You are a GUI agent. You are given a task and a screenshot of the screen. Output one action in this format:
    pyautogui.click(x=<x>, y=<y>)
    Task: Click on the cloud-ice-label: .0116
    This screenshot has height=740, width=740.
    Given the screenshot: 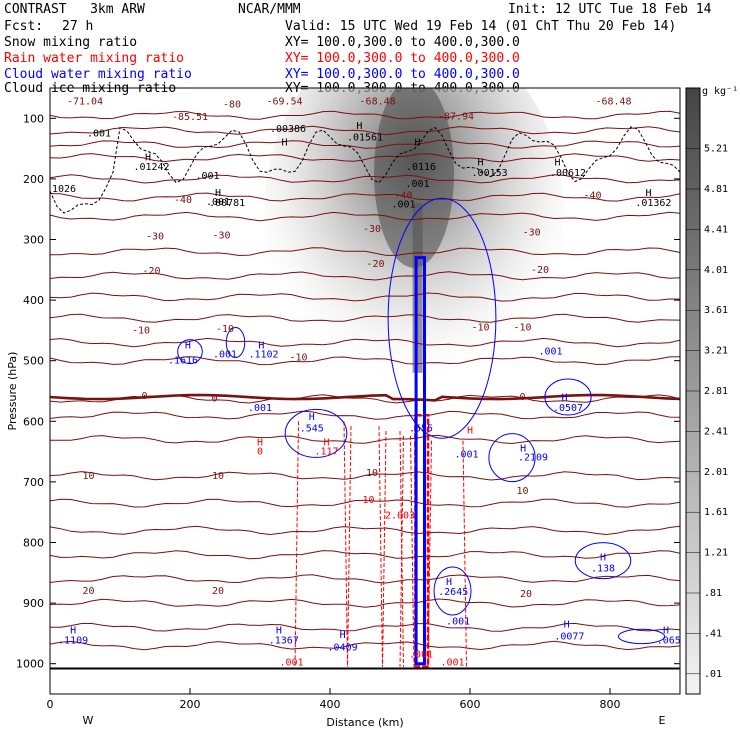 What is the action you would take?
    pyautogui.click(x=421, y=167)
    